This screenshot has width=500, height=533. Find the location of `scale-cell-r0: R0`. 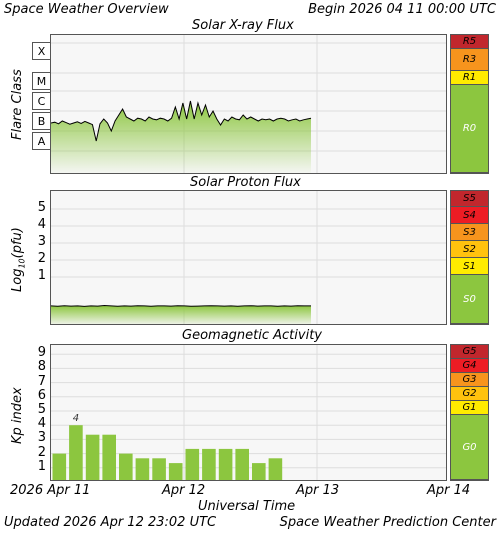

scale-cell-r0: R0 is located at coordinates (469, 129).